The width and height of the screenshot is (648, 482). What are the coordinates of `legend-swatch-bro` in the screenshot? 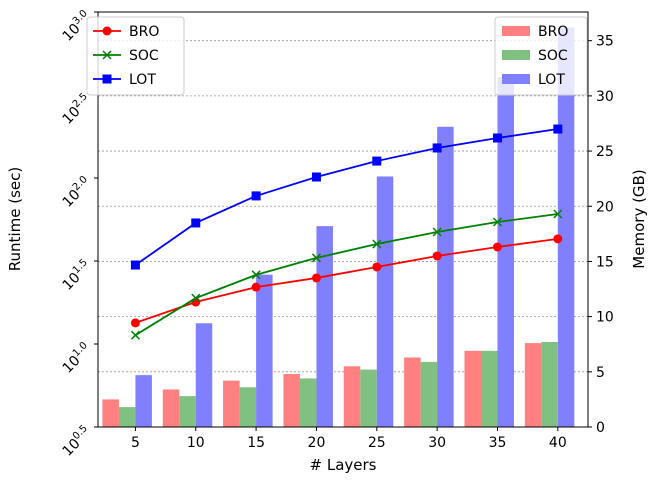 It's located at (516, 31).